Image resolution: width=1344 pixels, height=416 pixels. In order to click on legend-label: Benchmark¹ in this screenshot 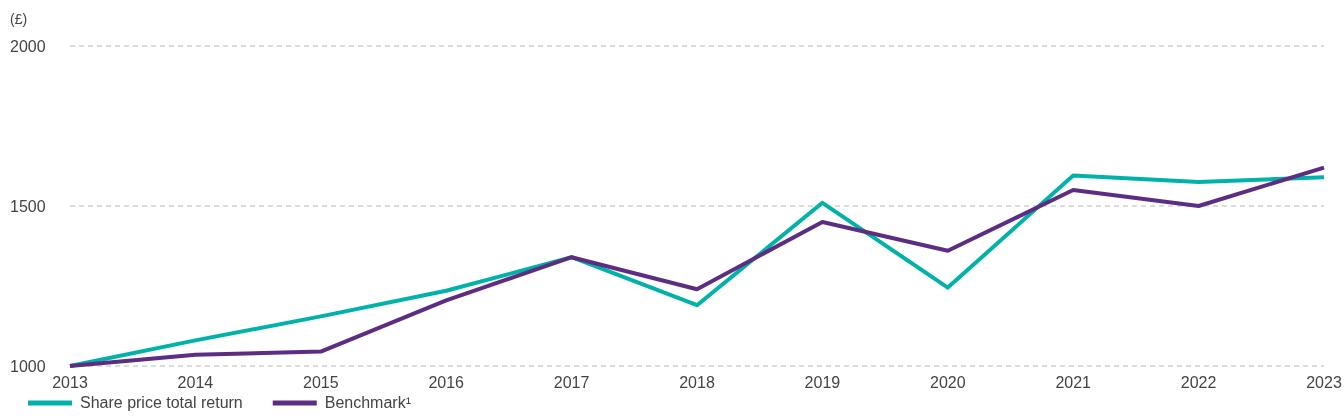, I will do `click(367, 402)`.